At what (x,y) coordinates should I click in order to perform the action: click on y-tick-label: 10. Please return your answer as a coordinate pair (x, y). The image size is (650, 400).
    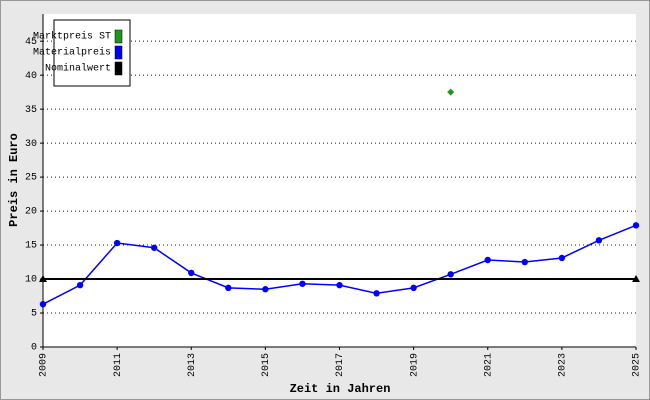
    Looking at the image, I should click on (31, 280).